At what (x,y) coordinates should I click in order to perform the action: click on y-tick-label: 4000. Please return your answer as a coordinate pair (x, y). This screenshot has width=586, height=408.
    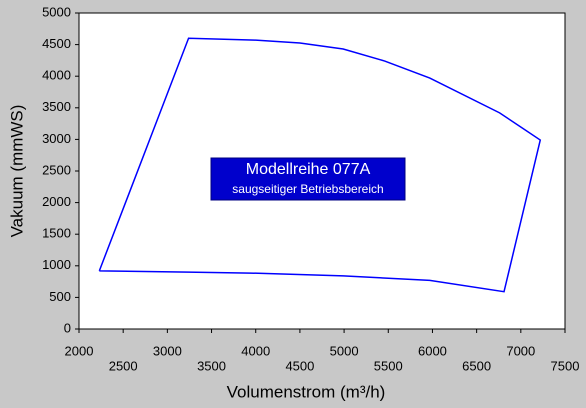
    Looking at the image, I should click on (56, 75).